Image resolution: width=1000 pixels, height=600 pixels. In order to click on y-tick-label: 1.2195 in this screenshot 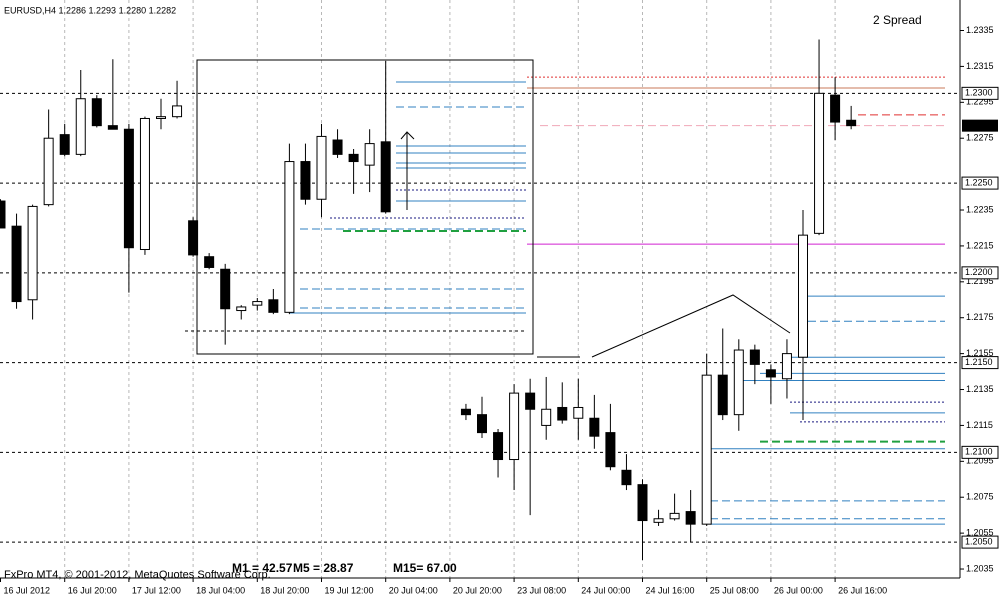, I will do `click(980, 281)`.